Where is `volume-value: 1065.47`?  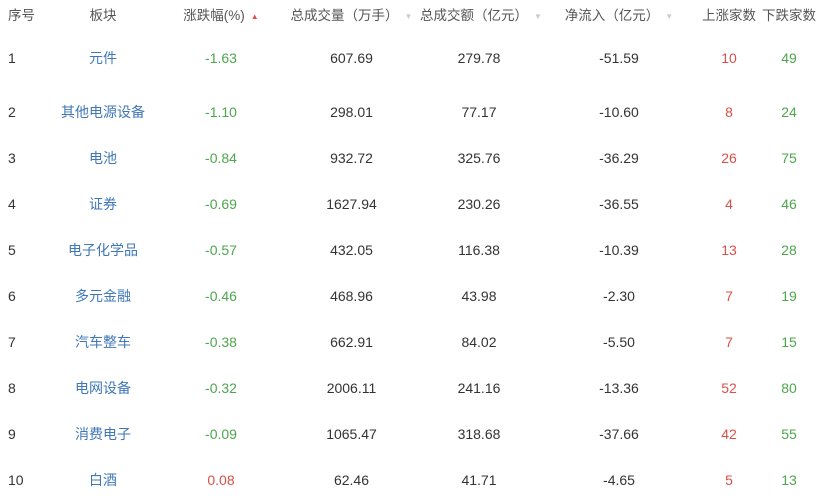 volume-value: 1065.47 is located at coordinates (351, 434).